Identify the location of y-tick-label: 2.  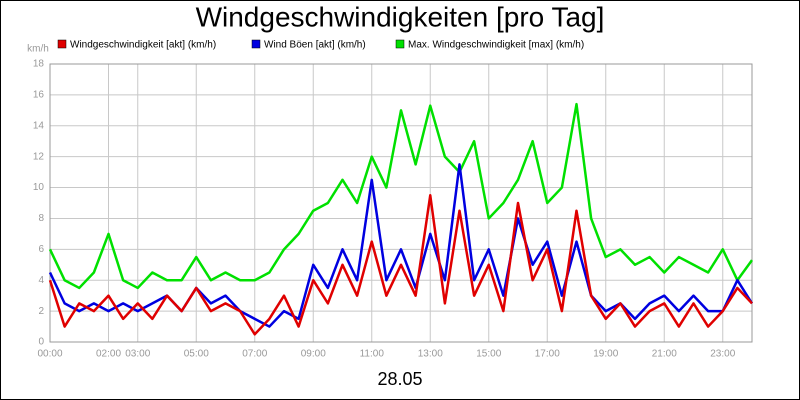
(41, 311).